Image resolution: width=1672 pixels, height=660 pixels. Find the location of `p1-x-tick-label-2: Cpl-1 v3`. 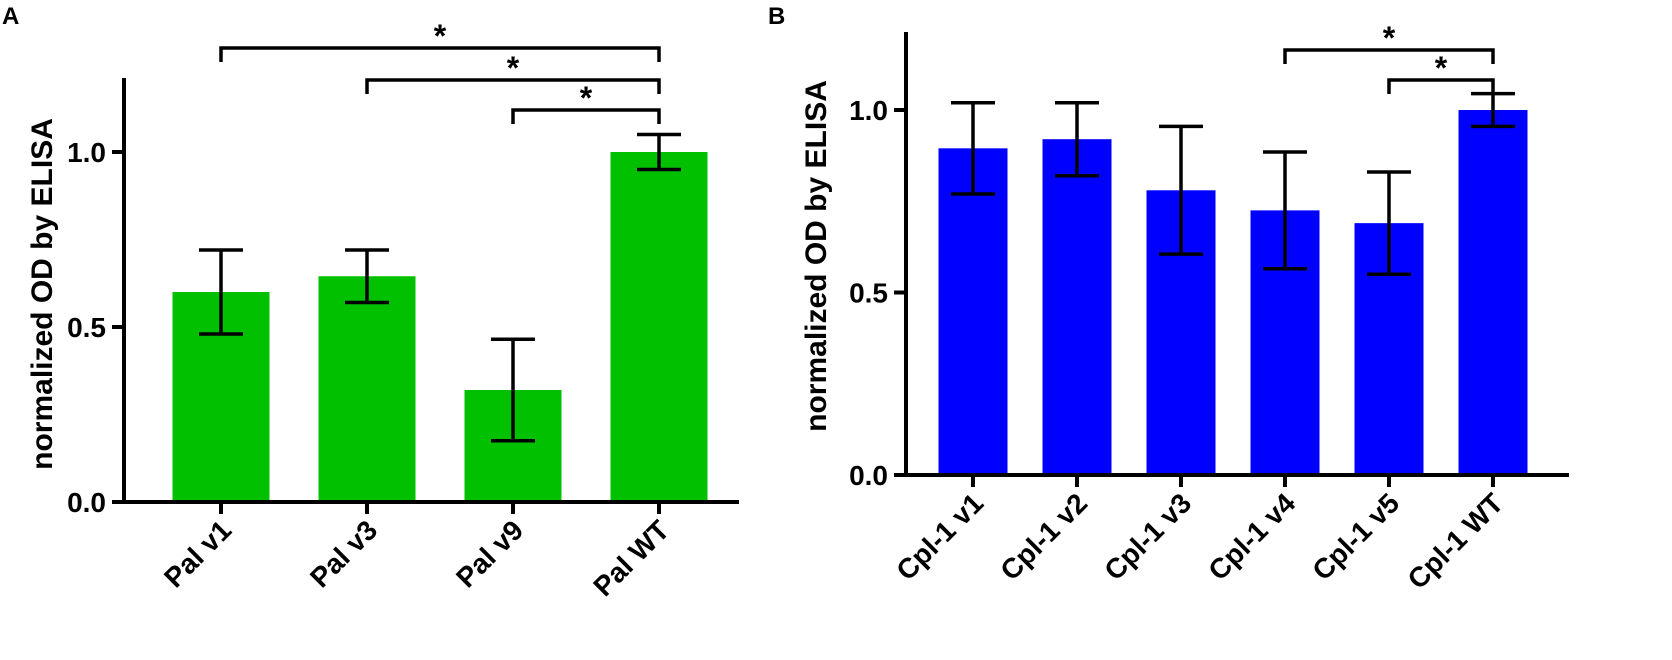

p1-x-tick-label-2: Cpl-1 v3 is located at coordinates (1147, 536).